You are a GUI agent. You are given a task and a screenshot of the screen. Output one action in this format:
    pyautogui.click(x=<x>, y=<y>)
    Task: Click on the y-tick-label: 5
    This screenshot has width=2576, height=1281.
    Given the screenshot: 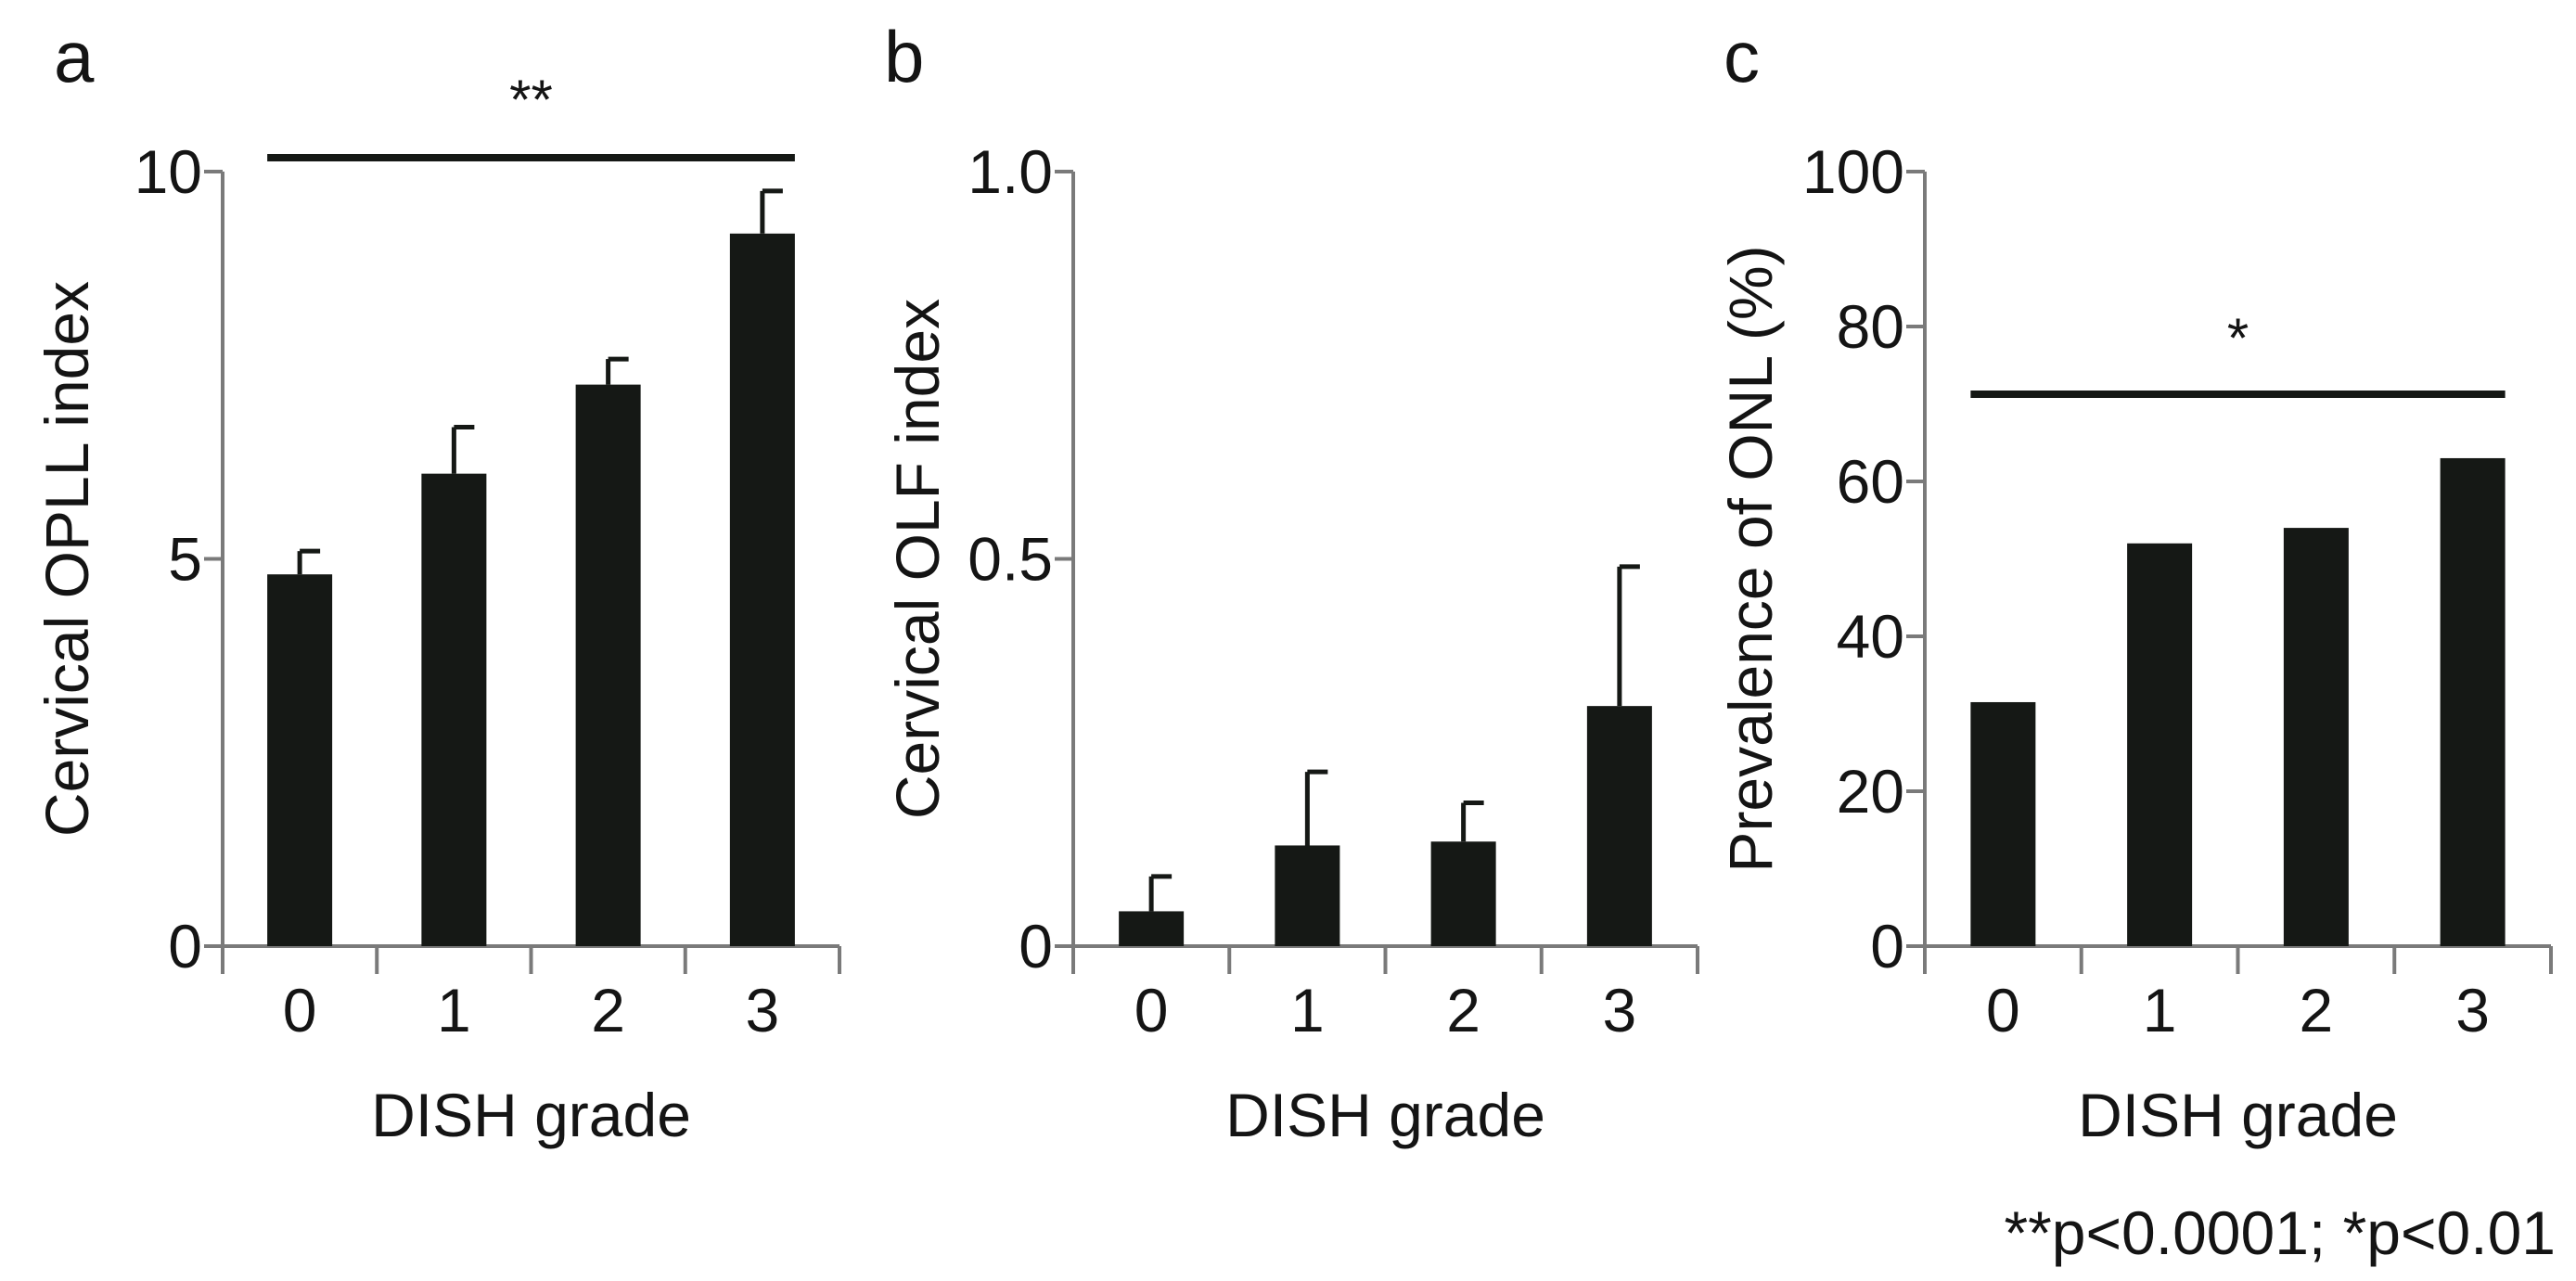 What is the action you would take?
    pyautogui.click(x=185, y=559)
    